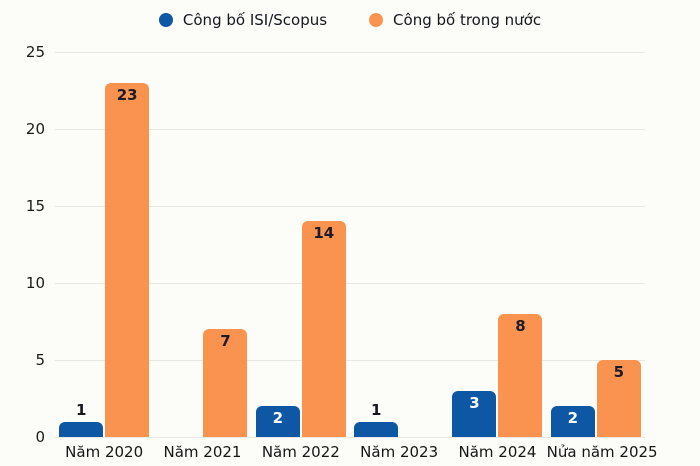 This screenshot has height=466, width=700. Describe the element at coordinates (324, 233) in the screenshot. I see `bar-value-label: 14` at that location.